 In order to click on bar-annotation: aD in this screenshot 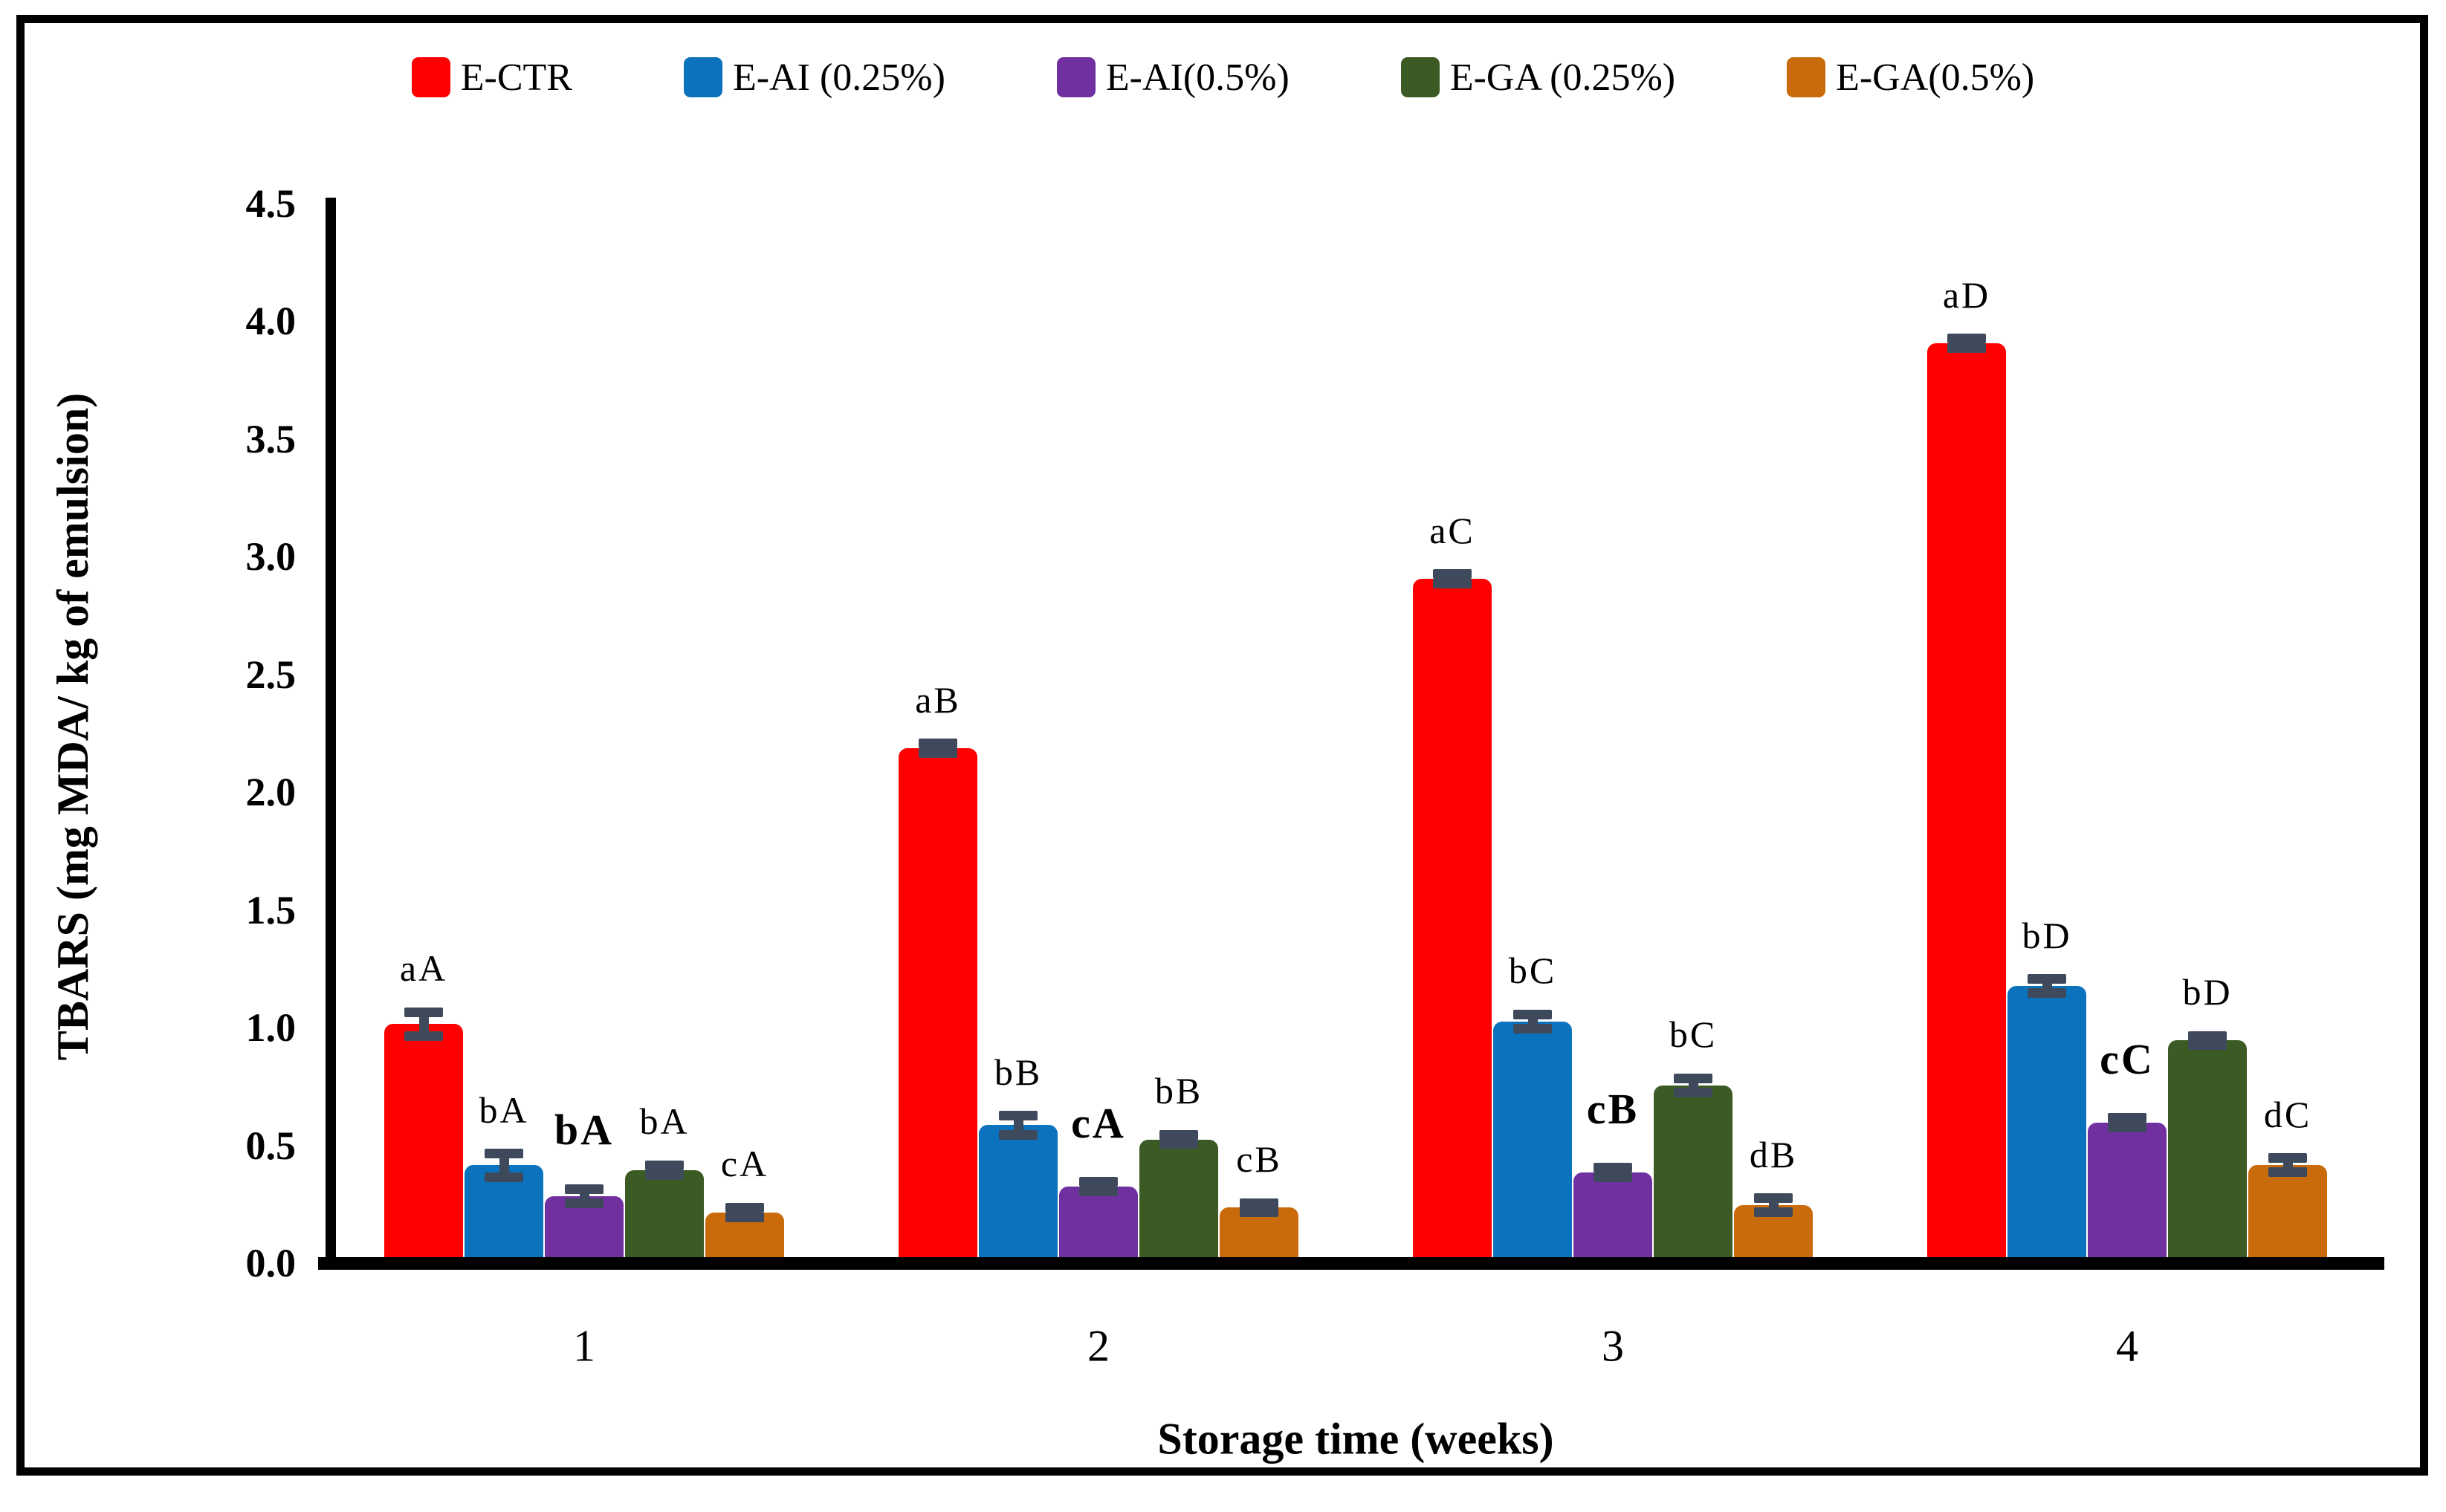, I will do `click(1966, 294)`.